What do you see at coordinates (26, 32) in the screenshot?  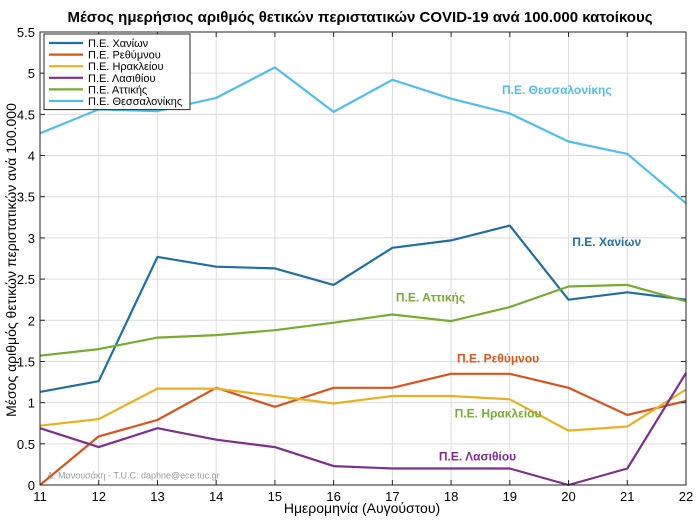 I see `y-tick-label: 5.5` at bounding box center [26, 32].